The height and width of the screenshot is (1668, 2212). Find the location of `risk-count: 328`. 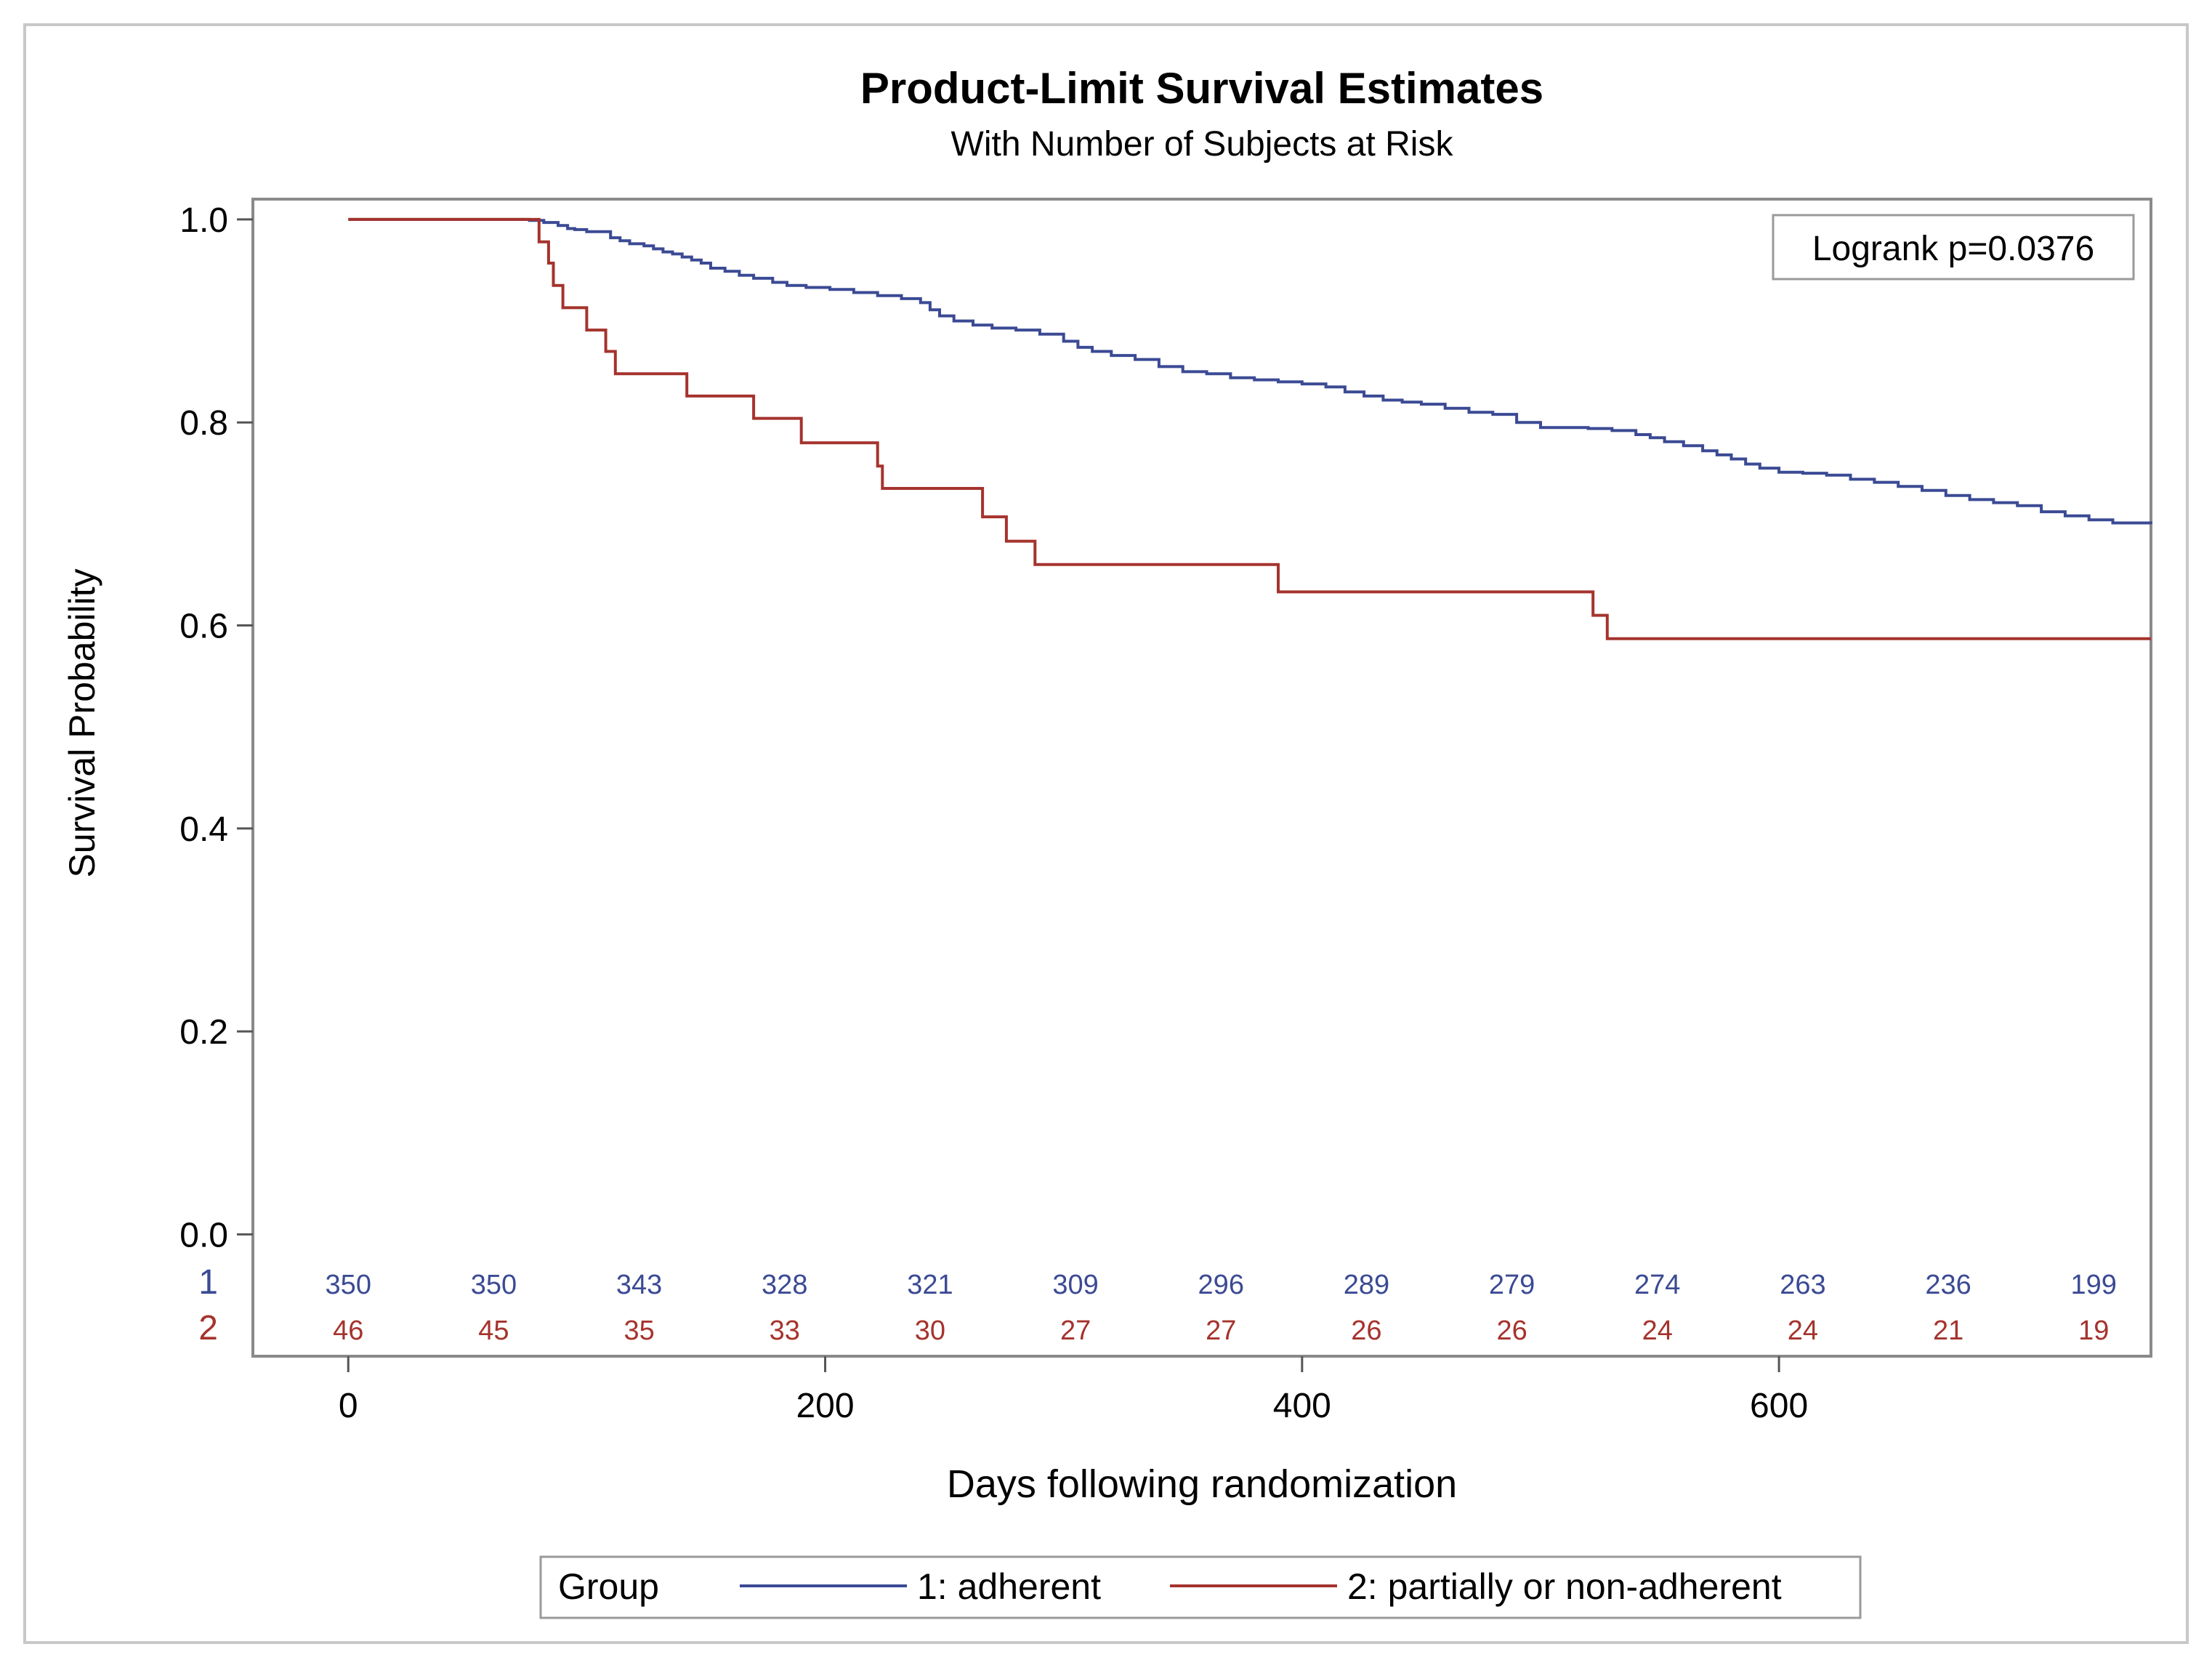

risk-count: 328 is located at coordinates (784, 1285).